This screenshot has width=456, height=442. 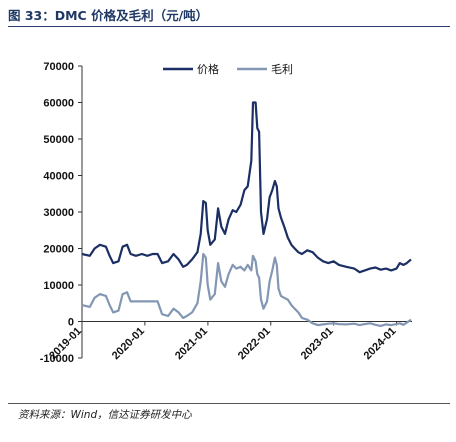 What do you see at coordinates (105, 415) in the screenshot?
I see `source-note: 资料来源：Wind，信达证券研发中心` at bounding box center [105, 415].